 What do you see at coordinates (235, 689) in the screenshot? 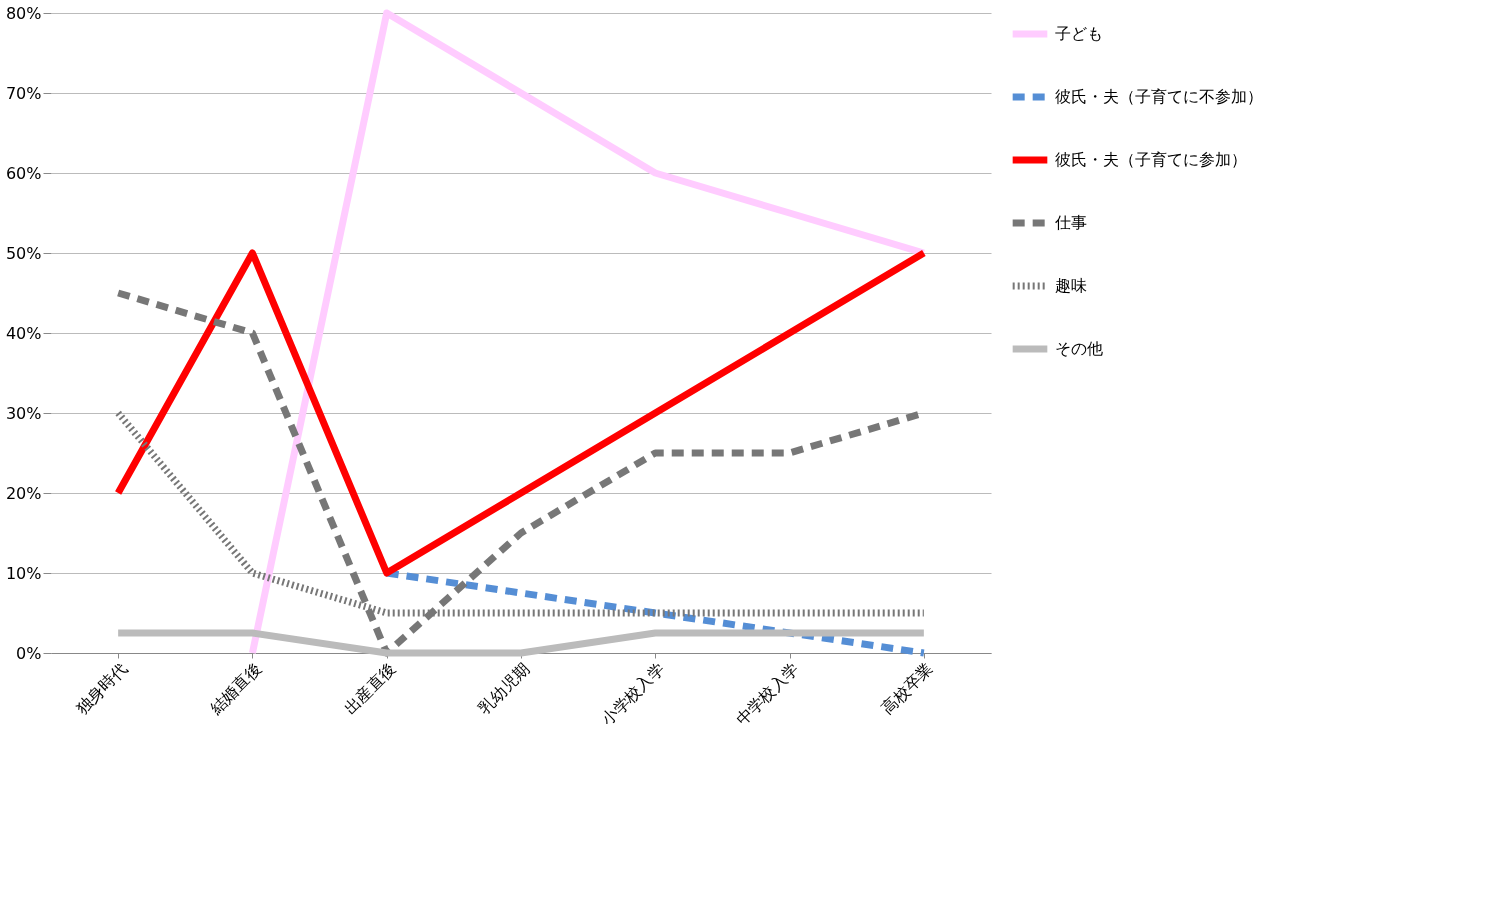
I see `x-tick-label: 結婚直後` at bounding box center [235, 689].